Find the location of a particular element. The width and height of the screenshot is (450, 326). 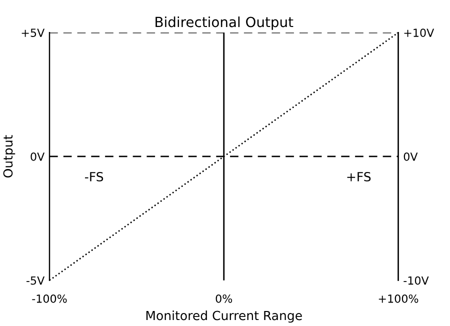

annotation: +FS is located at coordinates (359, 177).